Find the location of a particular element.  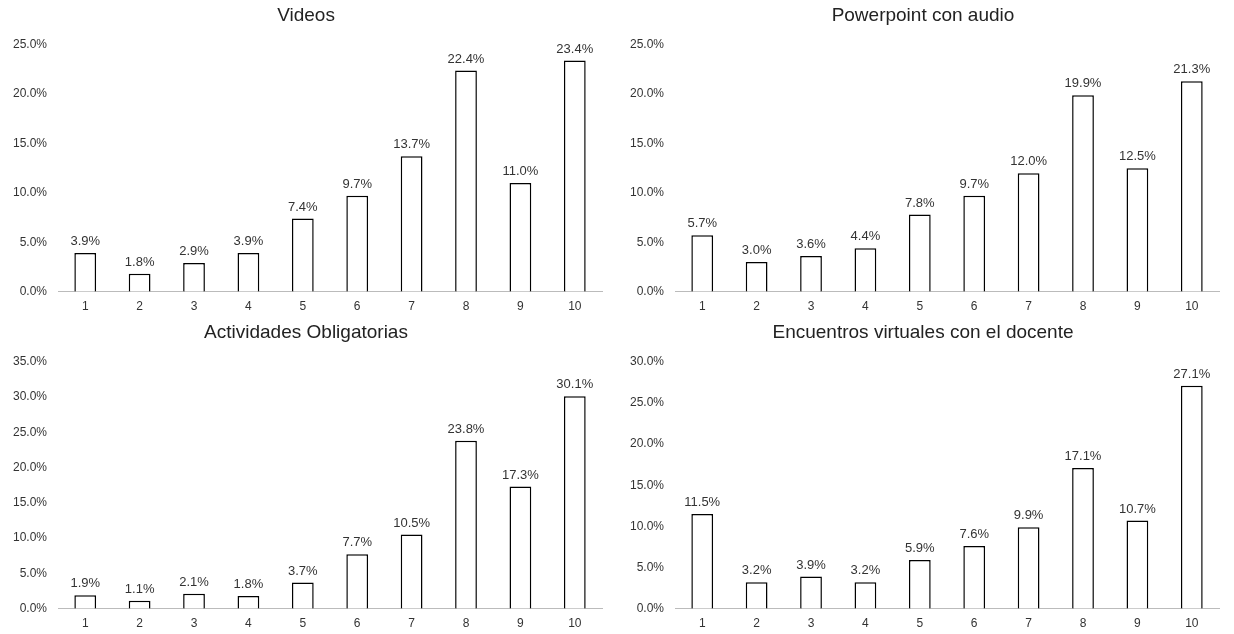

data-label: 23.8% is located at coordinates (466, 428).